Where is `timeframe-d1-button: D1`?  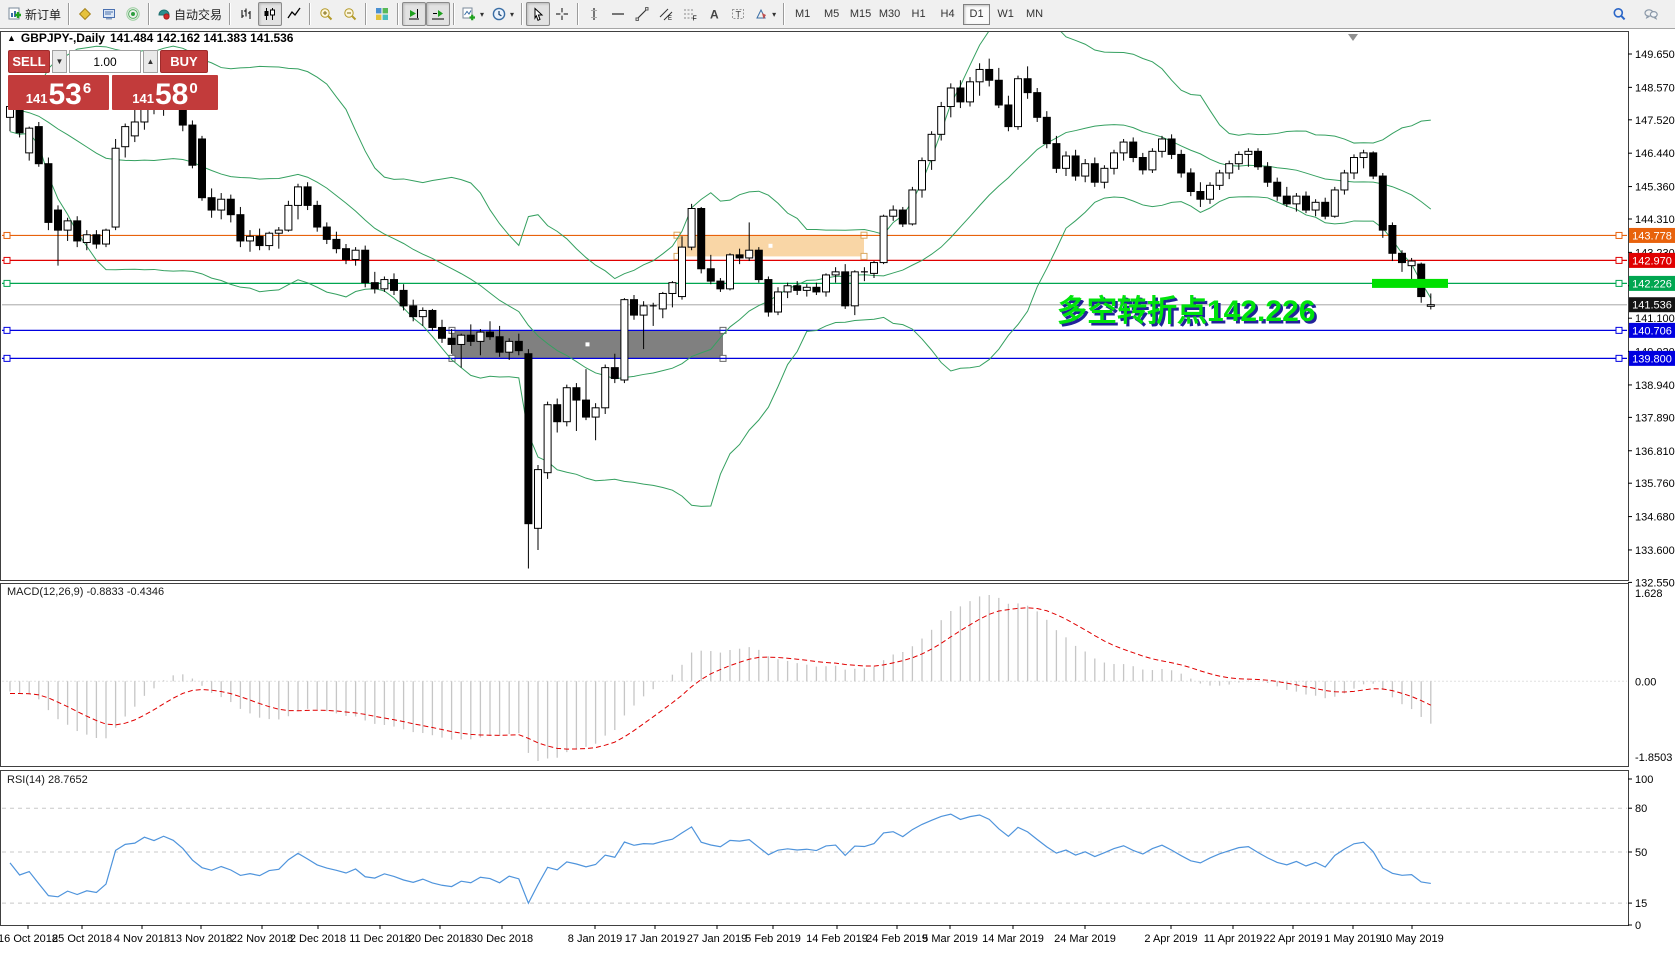
timeframe-d1-button: D1 is located at coordinates (977, 14).